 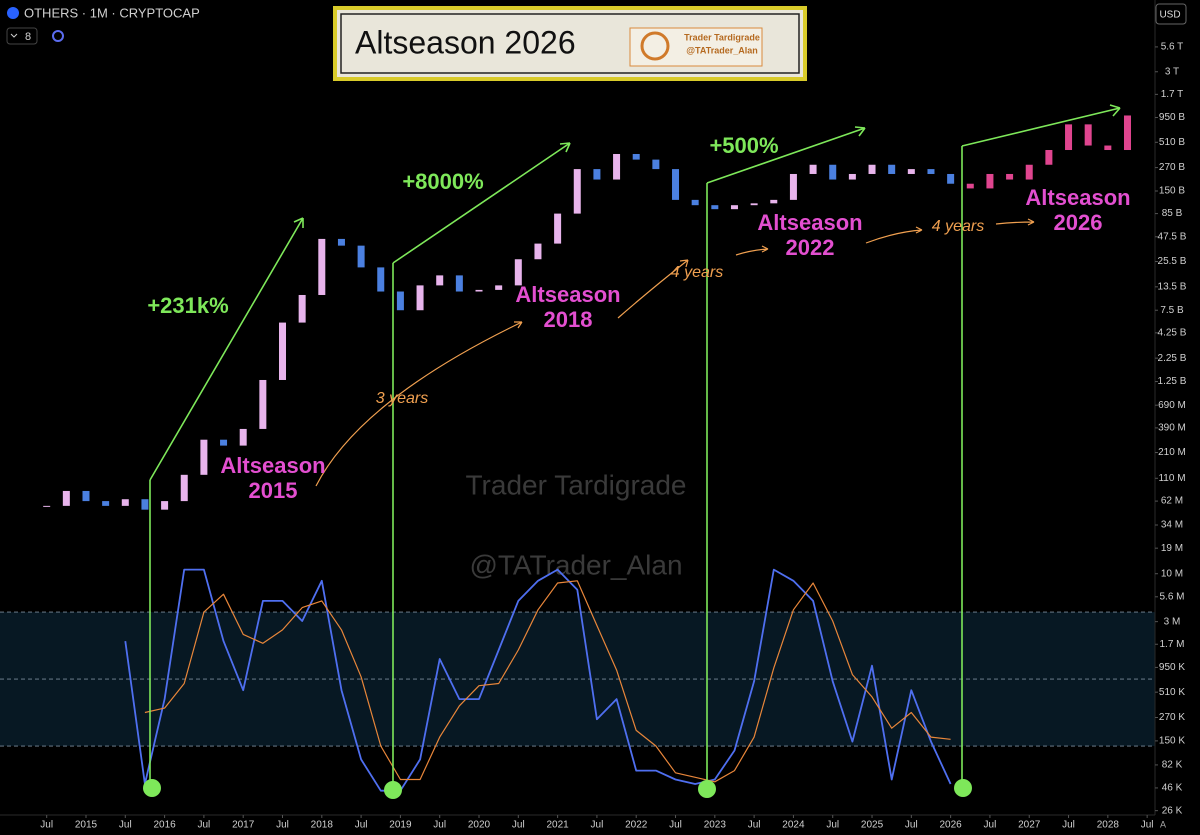 I want to click on sync-icon, so click(x=58, y=36).